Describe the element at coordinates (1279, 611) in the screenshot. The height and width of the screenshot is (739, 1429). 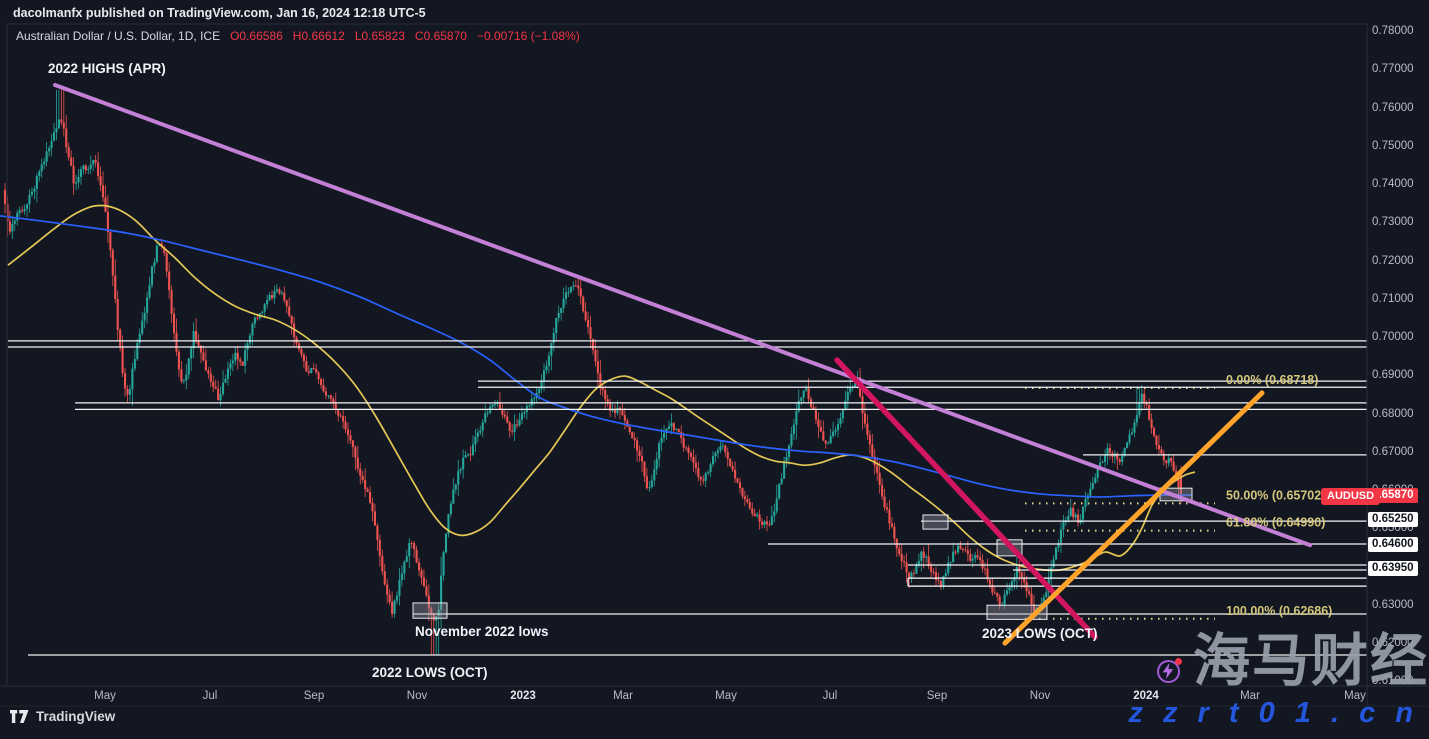
I see `fib-level-label: 100.00% (0.62686)` at that location.